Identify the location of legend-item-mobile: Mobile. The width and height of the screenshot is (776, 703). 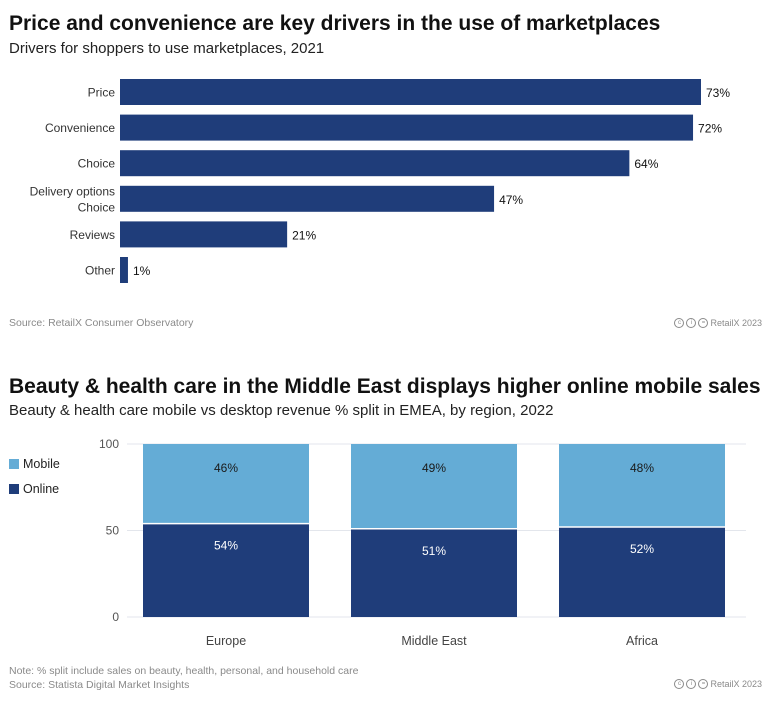
(34, 464).